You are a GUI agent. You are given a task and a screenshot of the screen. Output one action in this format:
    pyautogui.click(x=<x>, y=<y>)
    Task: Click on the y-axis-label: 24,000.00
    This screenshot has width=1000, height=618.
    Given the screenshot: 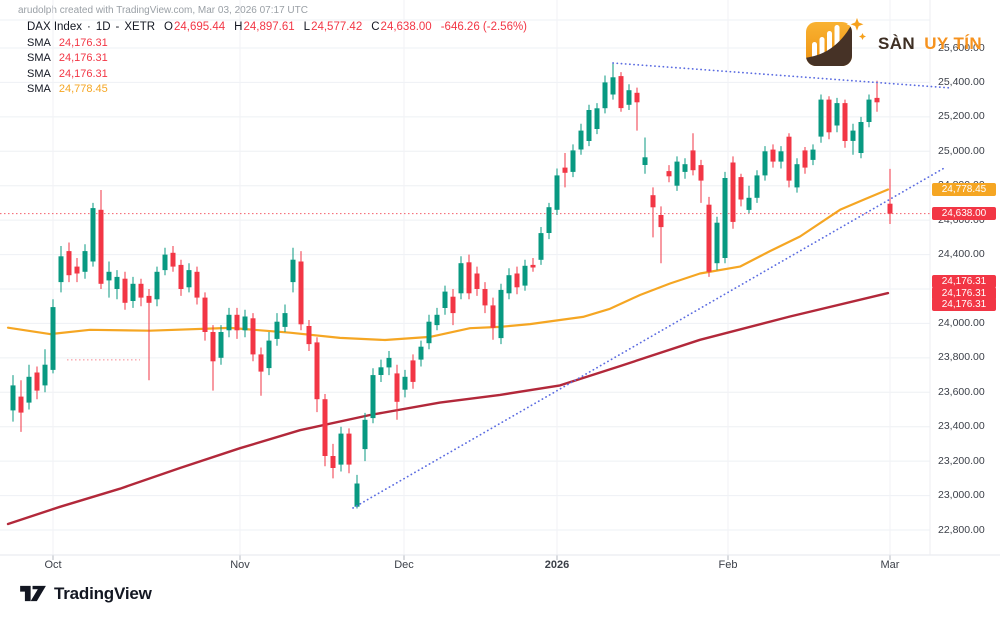 What is the action you would take?
    pyautogui.click(x=961, y=322)
    